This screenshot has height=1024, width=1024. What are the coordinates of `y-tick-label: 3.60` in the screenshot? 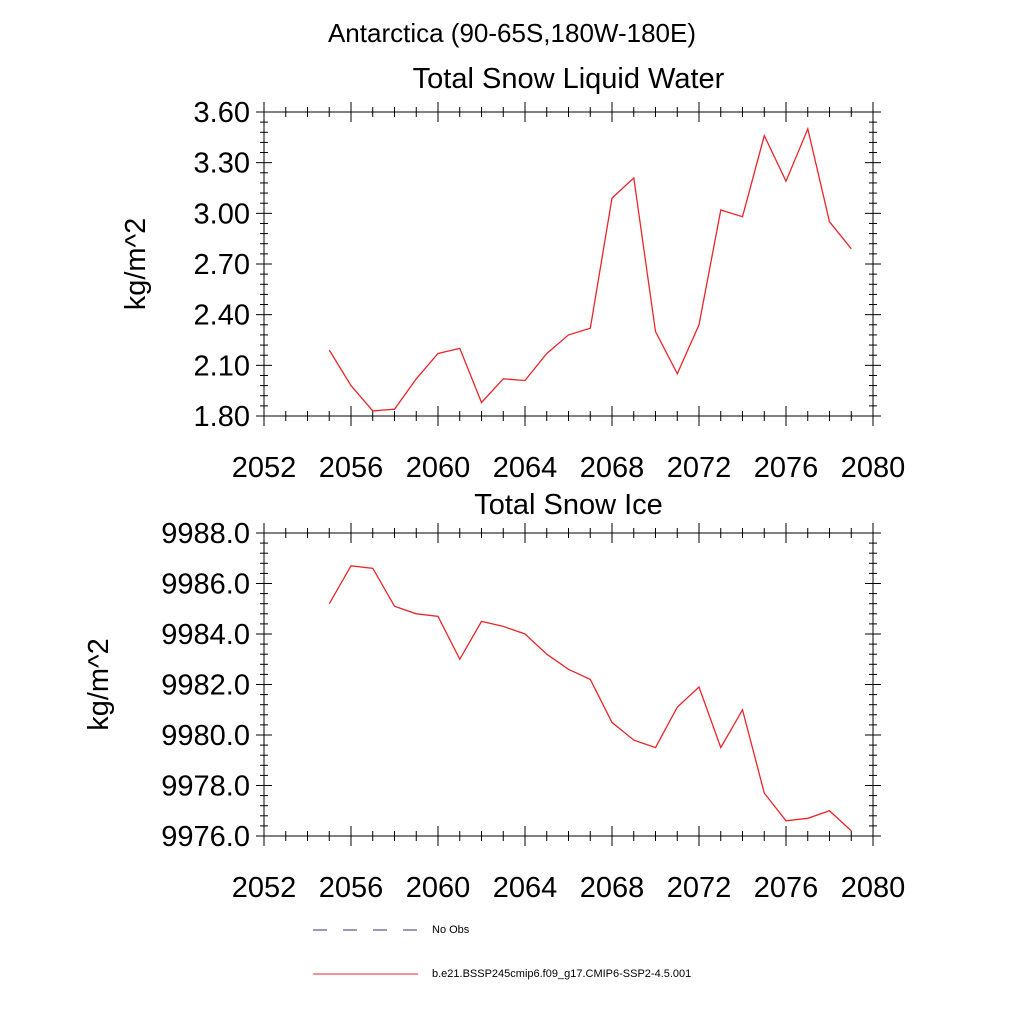 It's located at (222, 113).